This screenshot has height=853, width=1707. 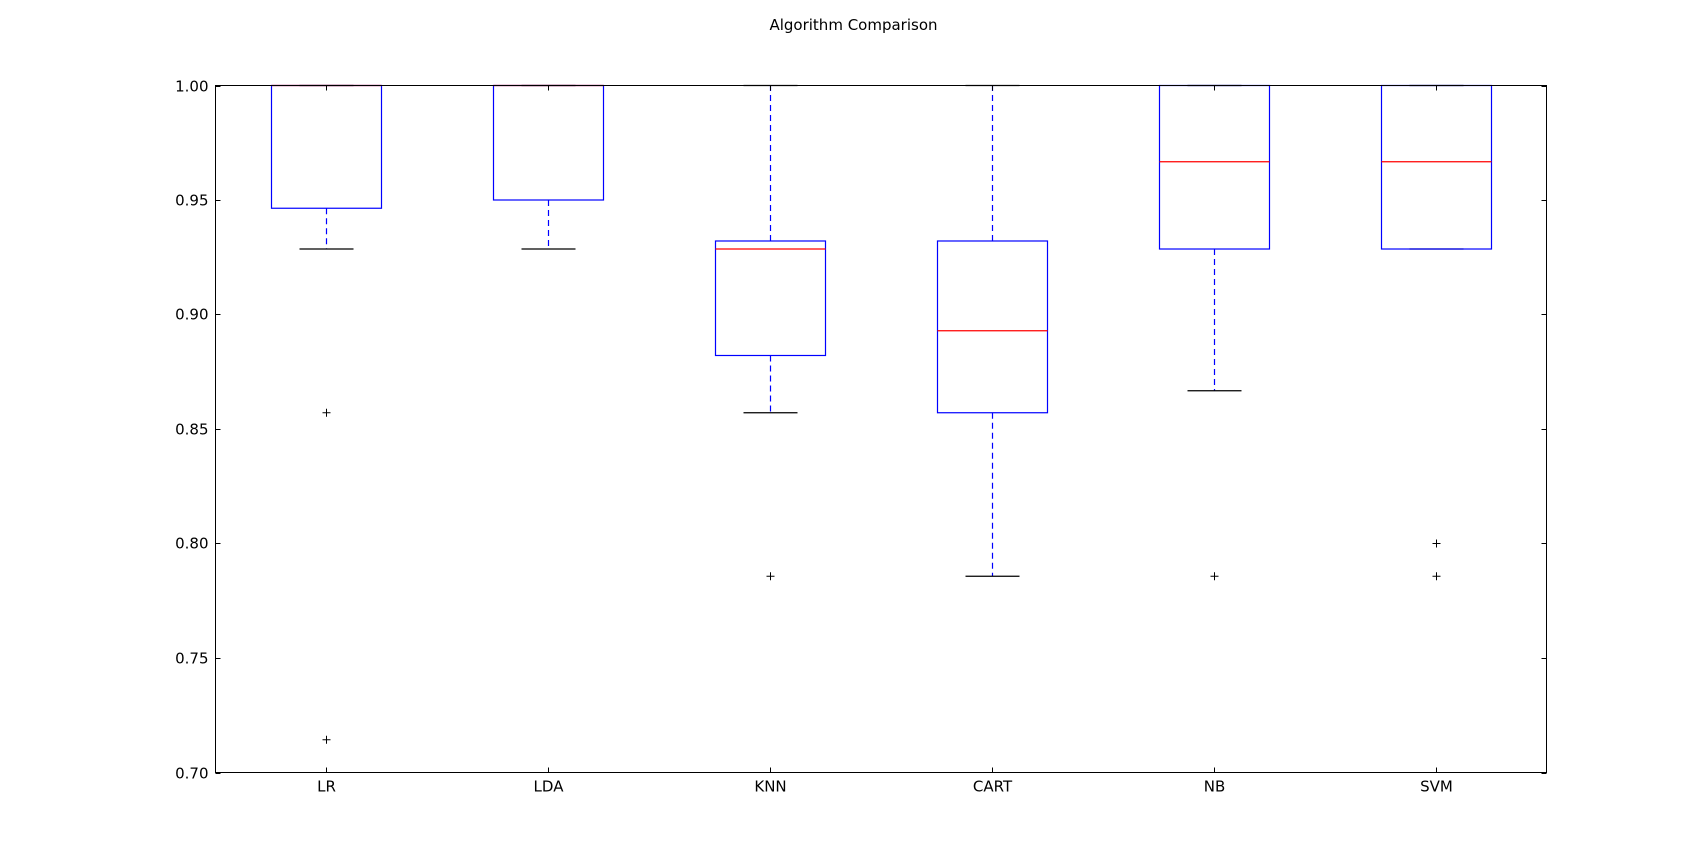 I want to click on x-tick-label-lr: LR, so click(x=326, y=787).